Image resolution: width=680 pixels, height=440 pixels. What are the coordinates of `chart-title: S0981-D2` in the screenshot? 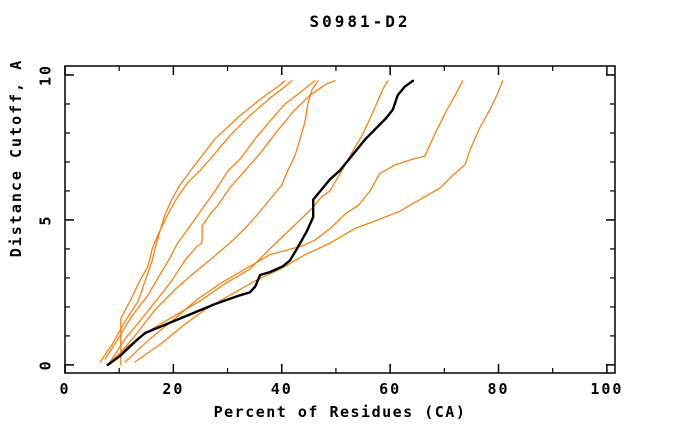 It's located at (360, 21).